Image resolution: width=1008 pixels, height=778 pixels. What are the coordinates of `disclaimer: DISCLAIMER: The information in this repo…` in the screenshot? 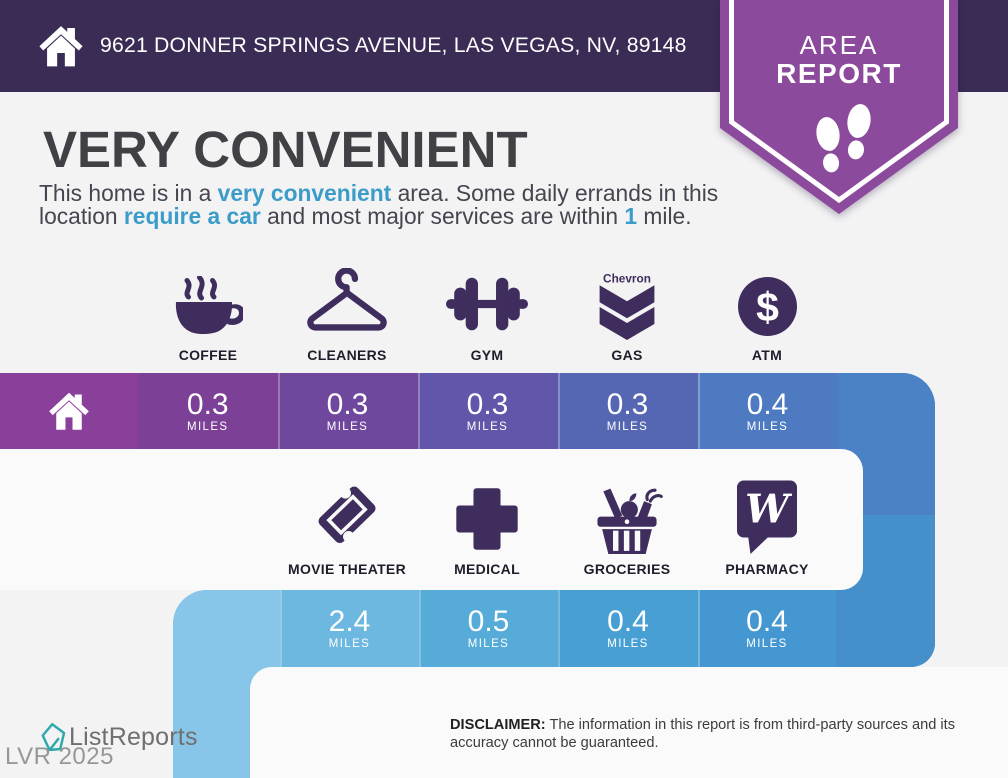 It's located at (720, 734).